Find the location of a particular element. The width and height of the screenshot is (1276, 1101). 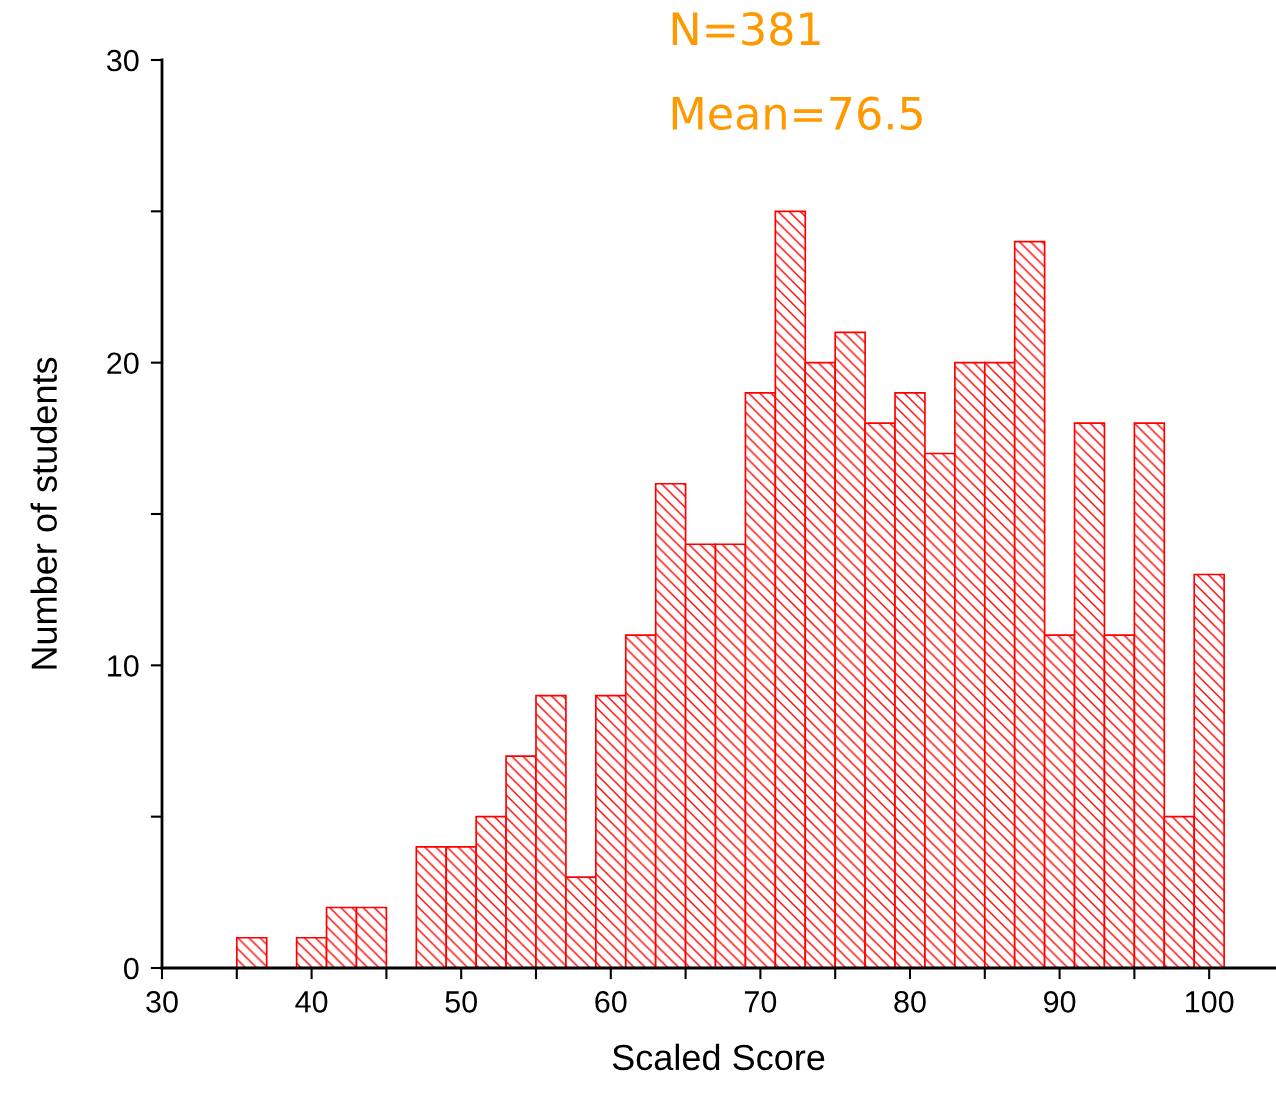

x-tick-label: 80 is located at coordinates (910, 1002).